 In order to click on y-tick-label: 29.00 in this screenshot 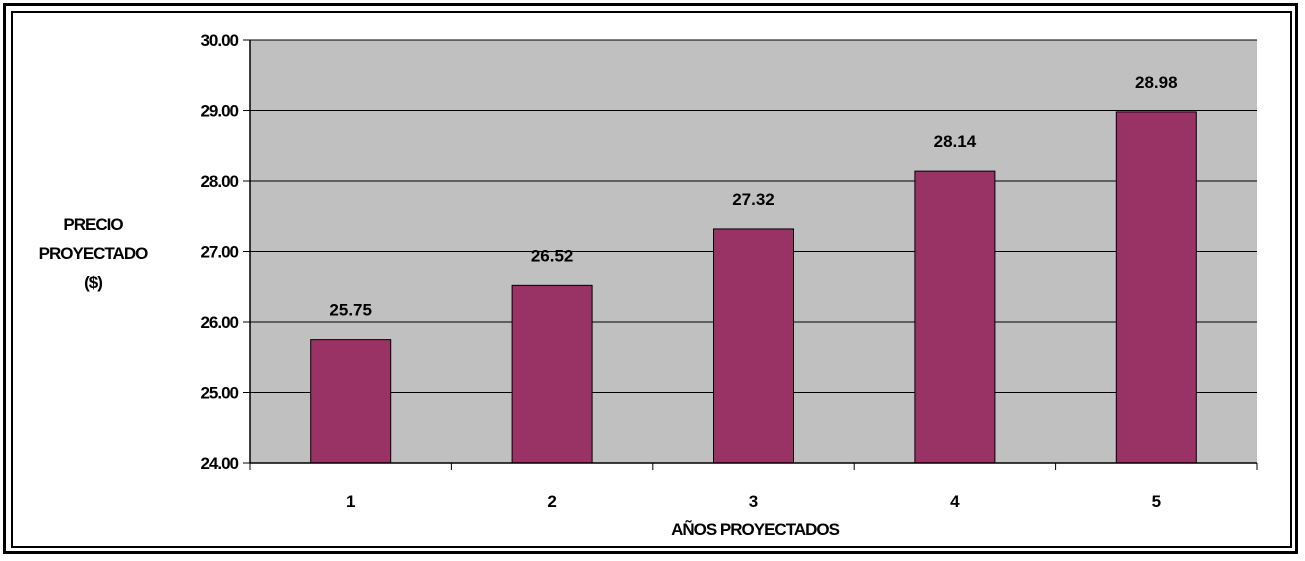, I will do `click(219, 111)`.